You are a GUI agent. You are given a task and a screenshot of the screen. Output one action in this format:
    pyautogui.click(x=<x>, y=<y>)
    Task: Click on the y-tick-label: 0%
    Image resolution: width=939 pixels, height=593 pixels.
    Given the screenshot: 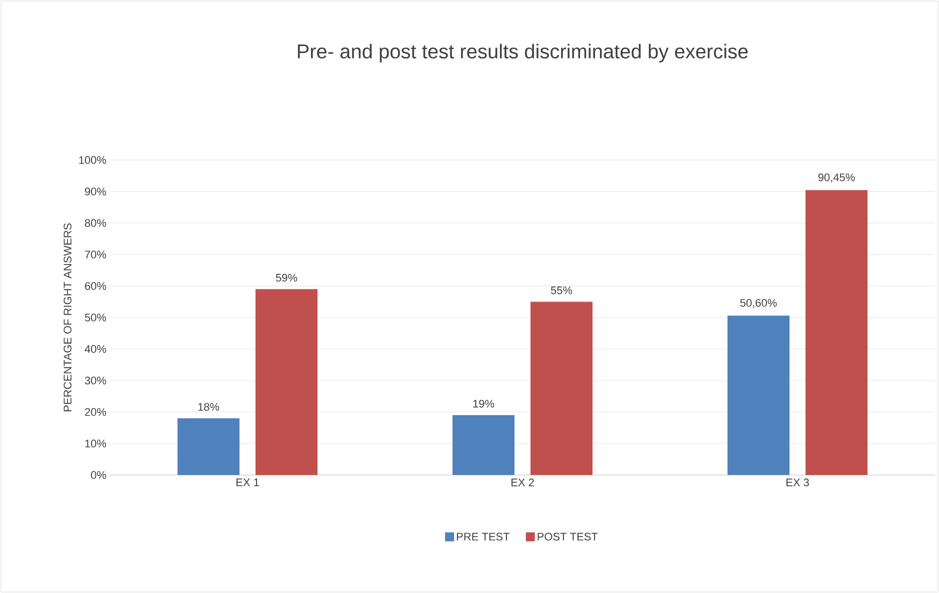 What is the action you would take?
    pyautogui.click(x=98, y=475)
    